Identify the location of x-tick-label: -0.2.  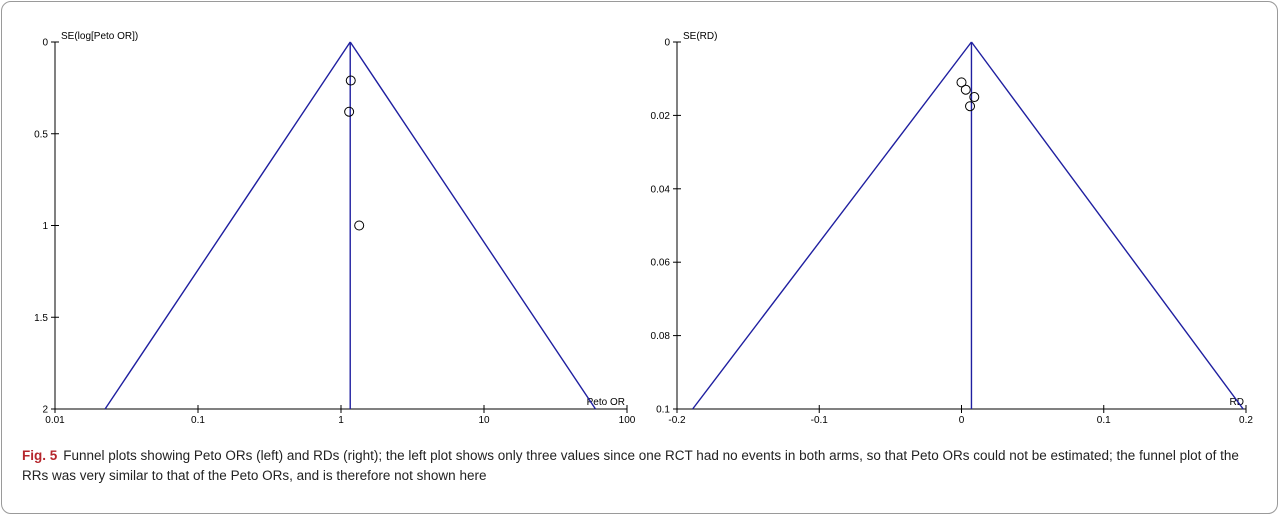
(677, 420).